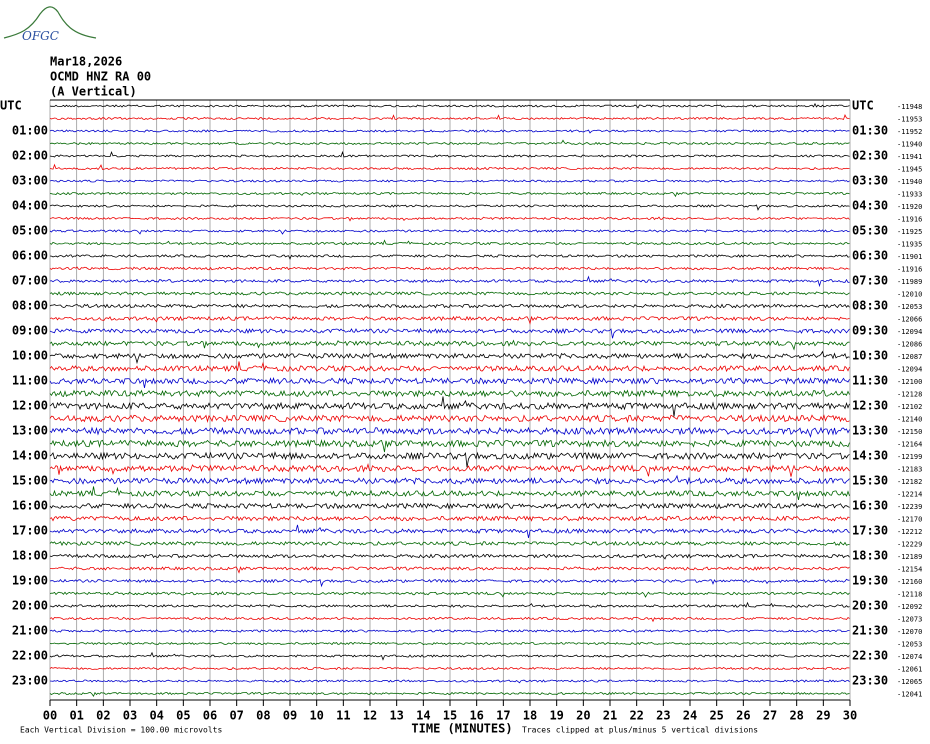 The width and height of the screenshot is (930, 744). What do you see at coordinates (909, 557) in the screenshot?
I see `offset-label: -12189` at bounding box center [909, 557].